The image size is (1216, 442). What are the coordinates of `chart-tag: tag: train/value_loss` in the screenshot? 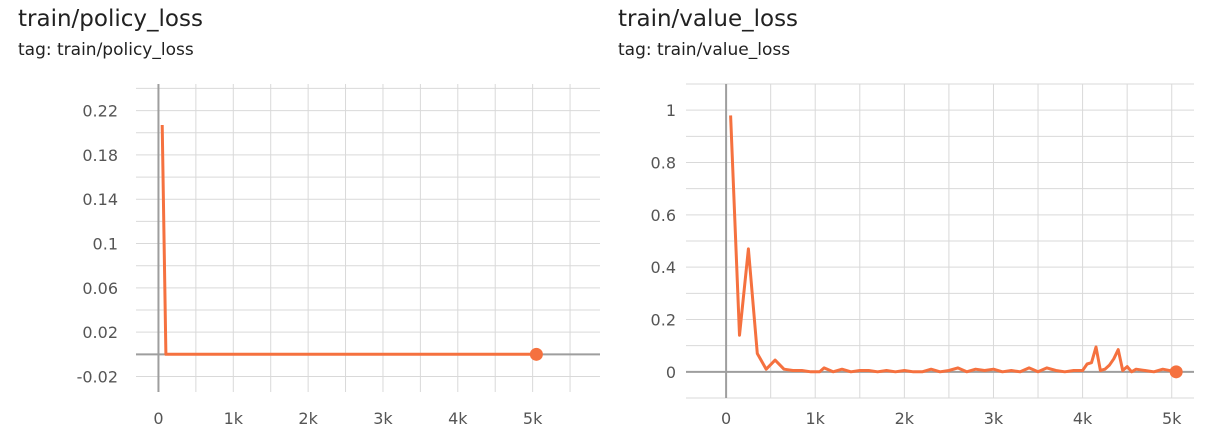 It's located at (704, 50).